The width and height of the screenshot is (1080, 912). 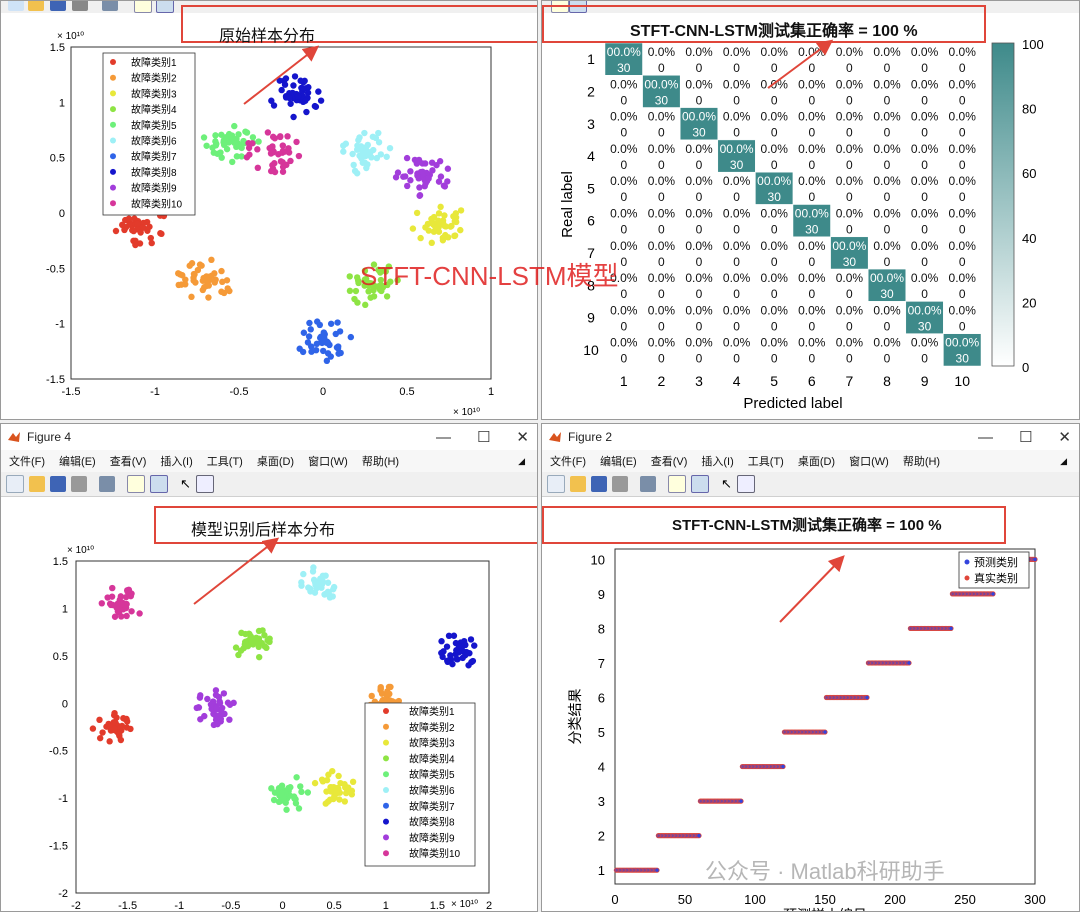 What do you see at coordinates (432, 758) in the screenshot?
I see `legend-label: 故障类别4` at bounding box center [432, 758].